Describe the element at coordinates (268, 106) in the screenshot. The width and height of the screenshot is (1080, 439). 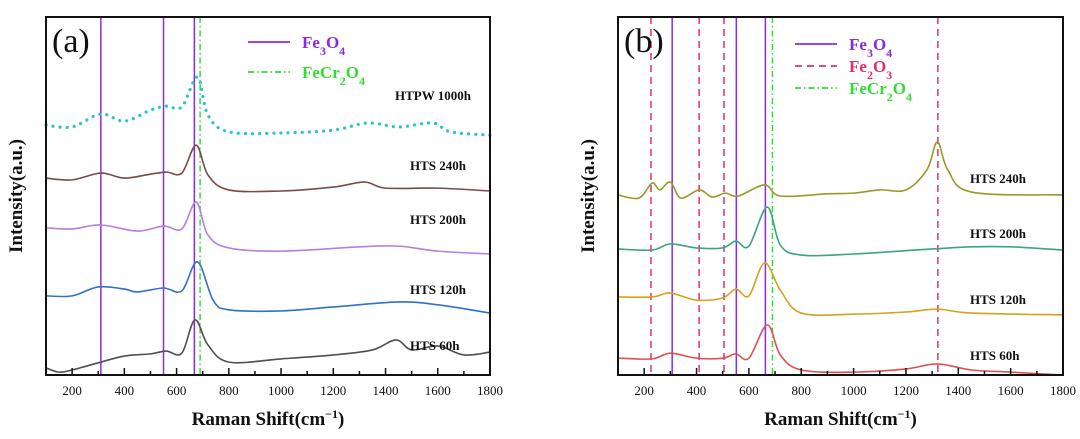
I see `series-line-htpw-1000h` at that location.